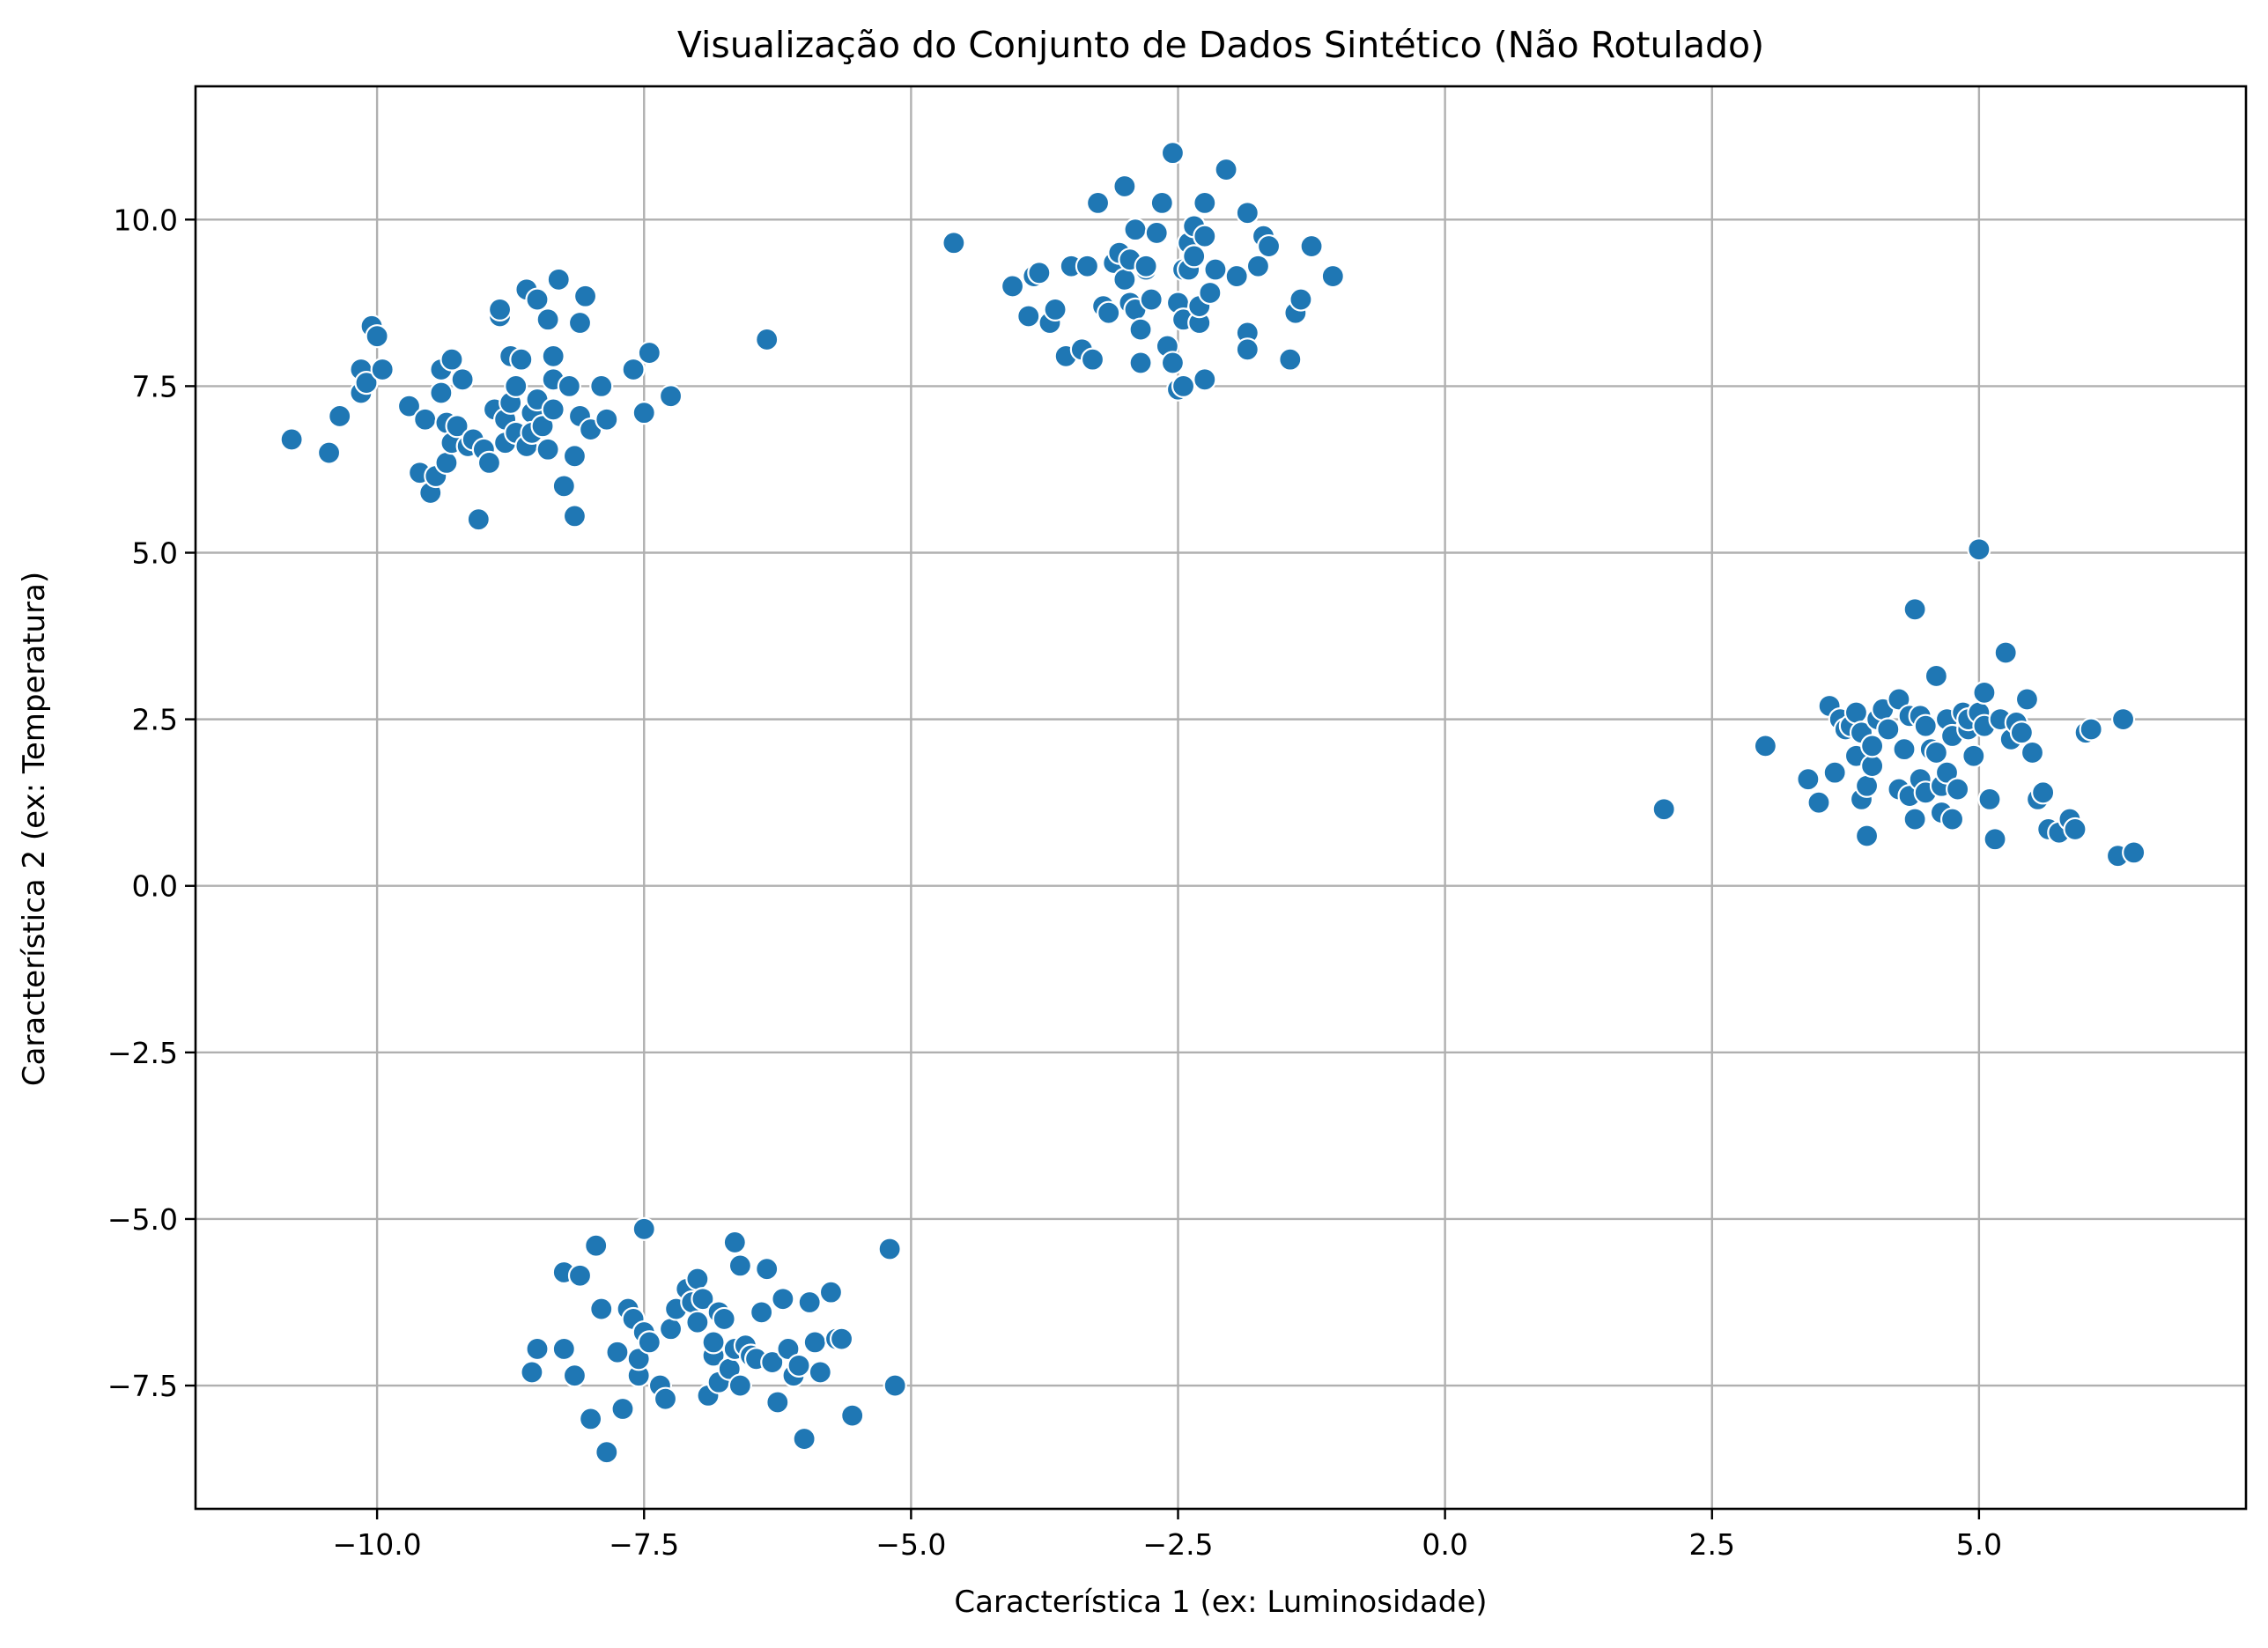 Image resolution: width=2268 pixels, height=1648 pixels. What do you see at coordinates (1712, 1544) in the screenshot?
I see `x-tick-label: 2.5` at bounding box center [1712, 1544].